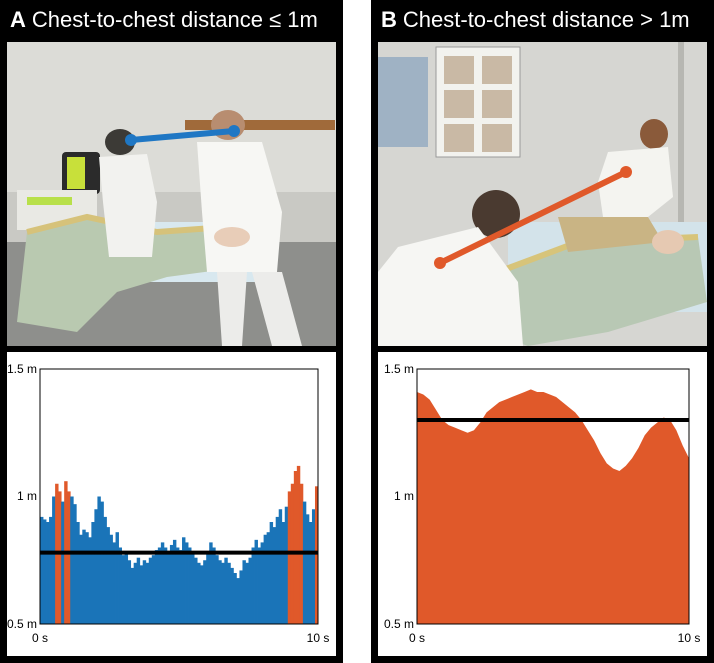  I want to click on panel-b-ytick-1.5: 1.5 m, so click(399, 369).